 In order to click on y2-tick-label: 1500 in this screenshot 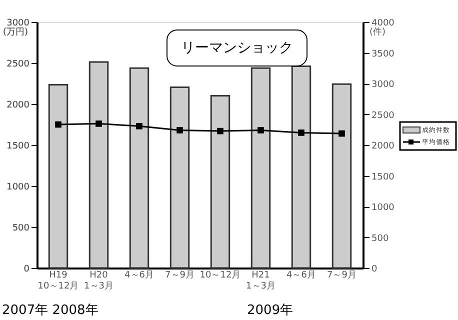, I will do `click(383, 177)`.